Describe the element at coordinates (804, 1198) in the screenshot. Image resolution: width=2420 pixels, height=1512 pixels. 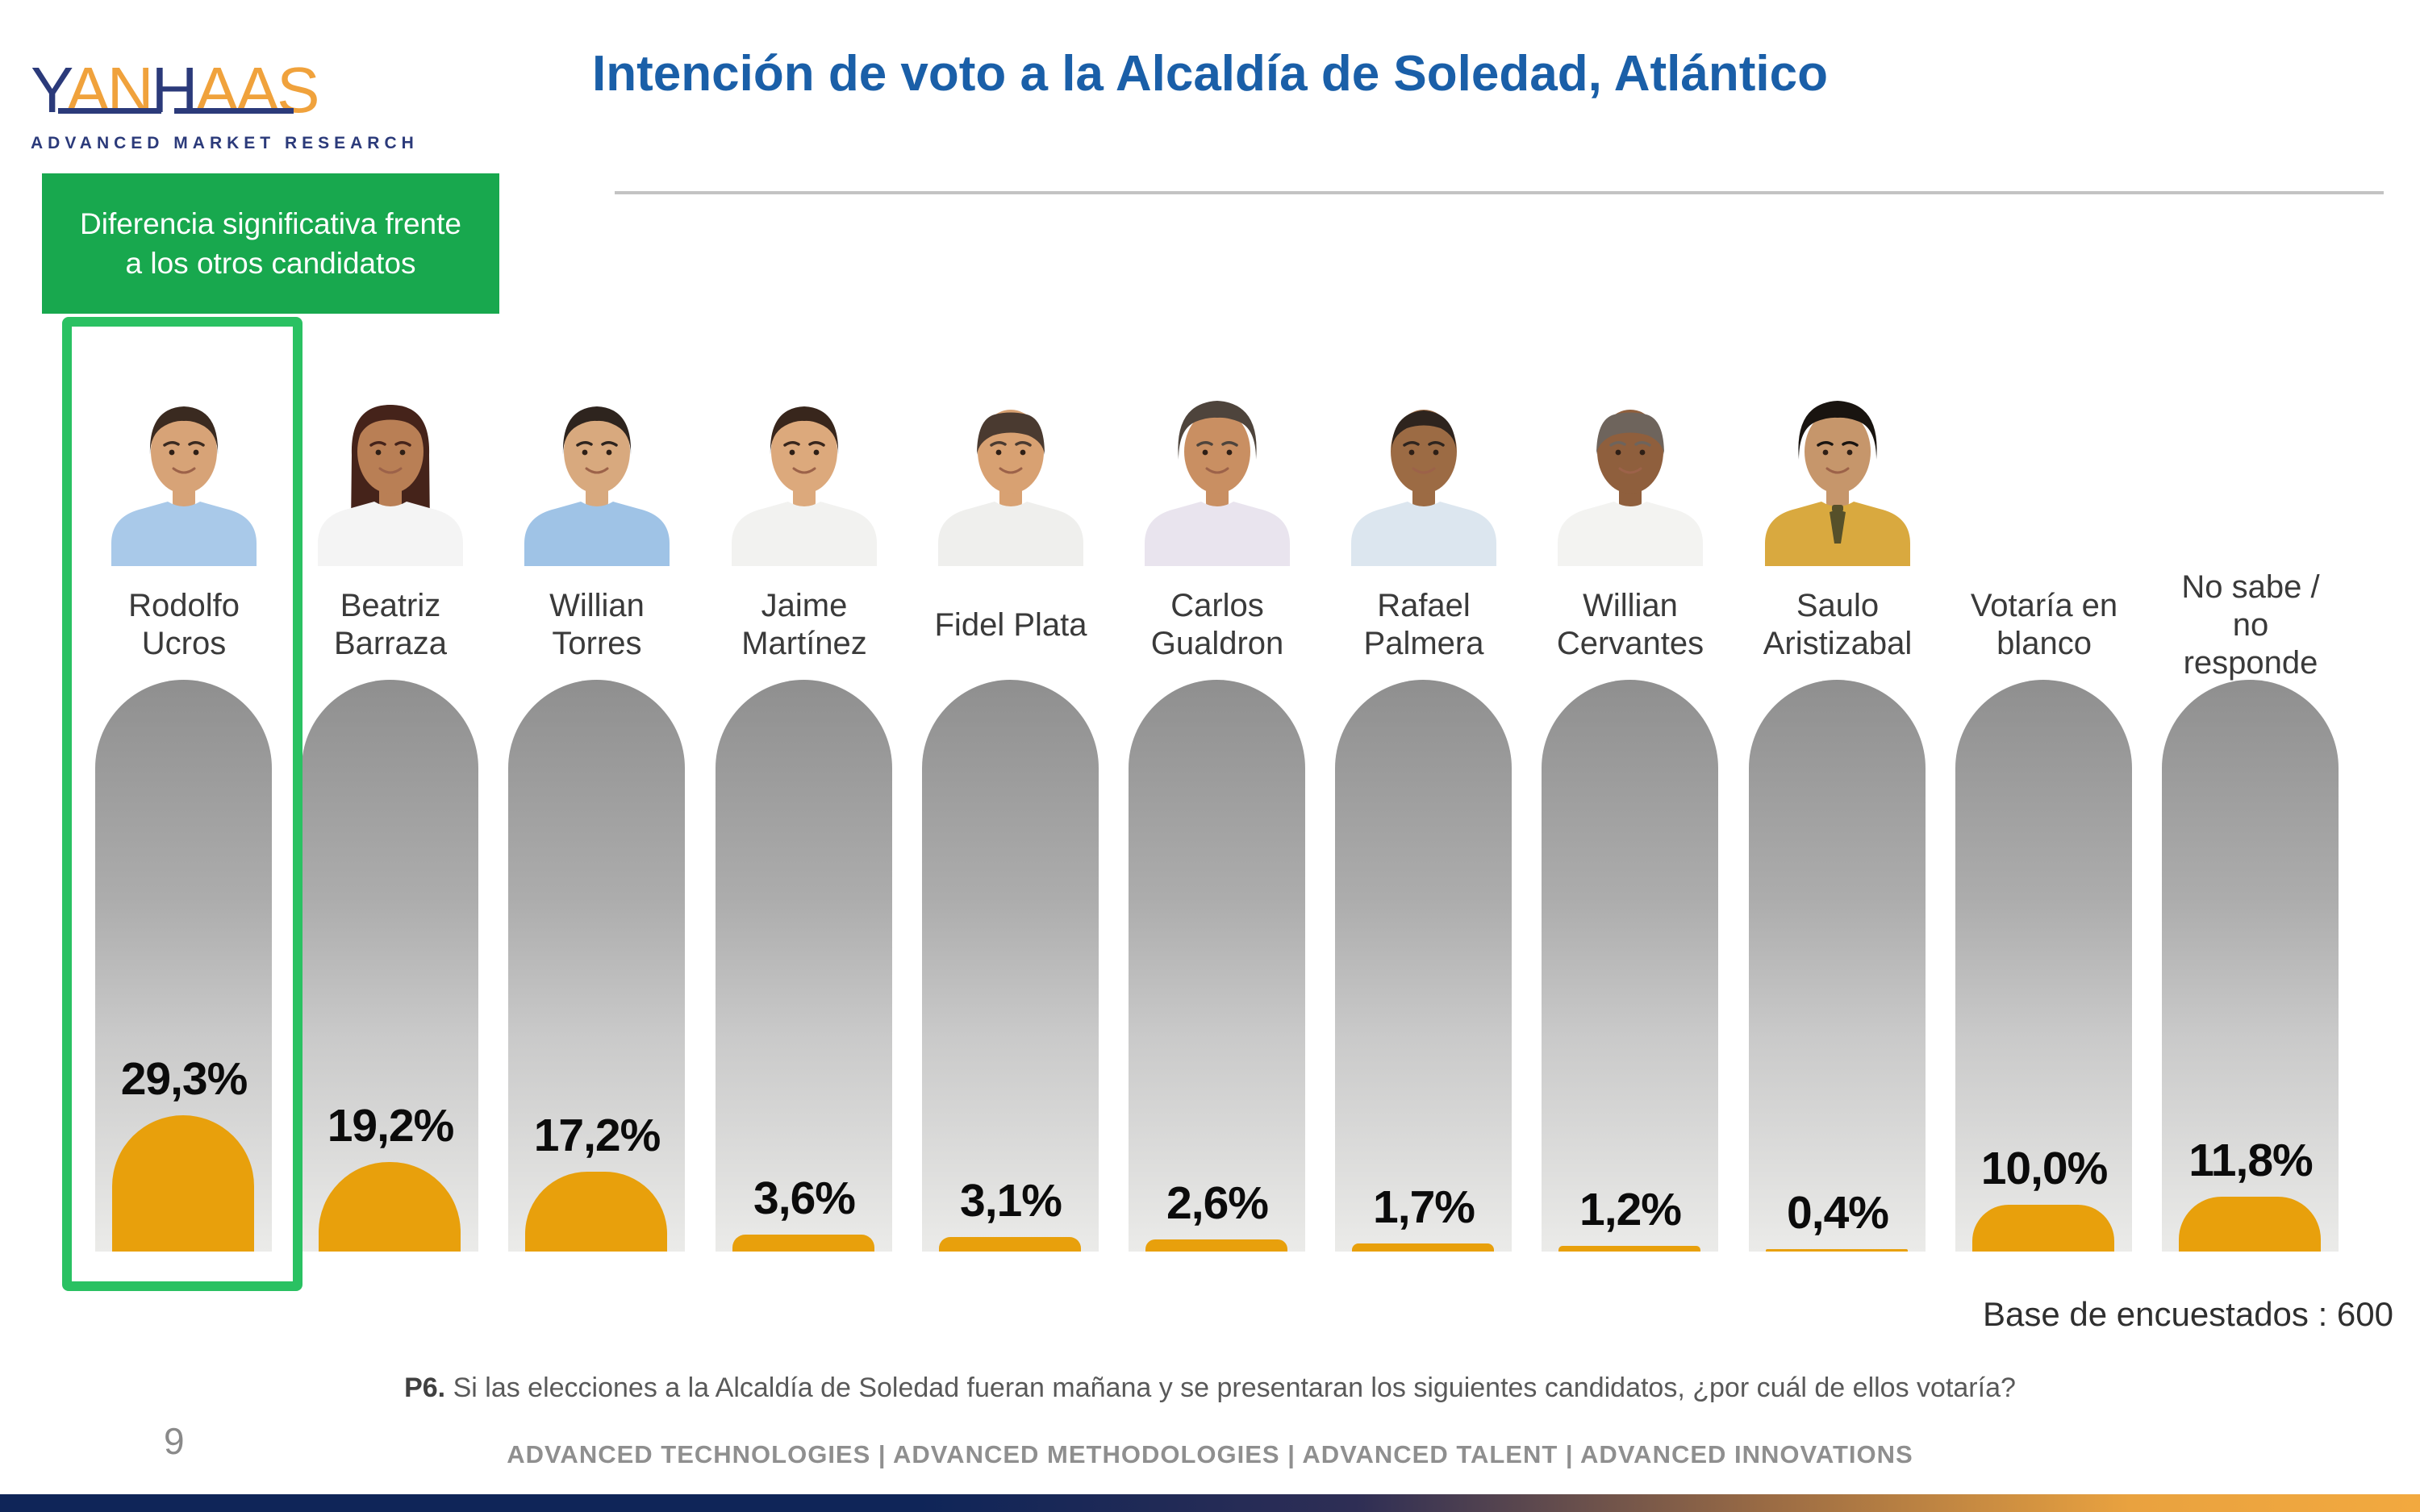
I see `value-label: 3,6%` at that location.